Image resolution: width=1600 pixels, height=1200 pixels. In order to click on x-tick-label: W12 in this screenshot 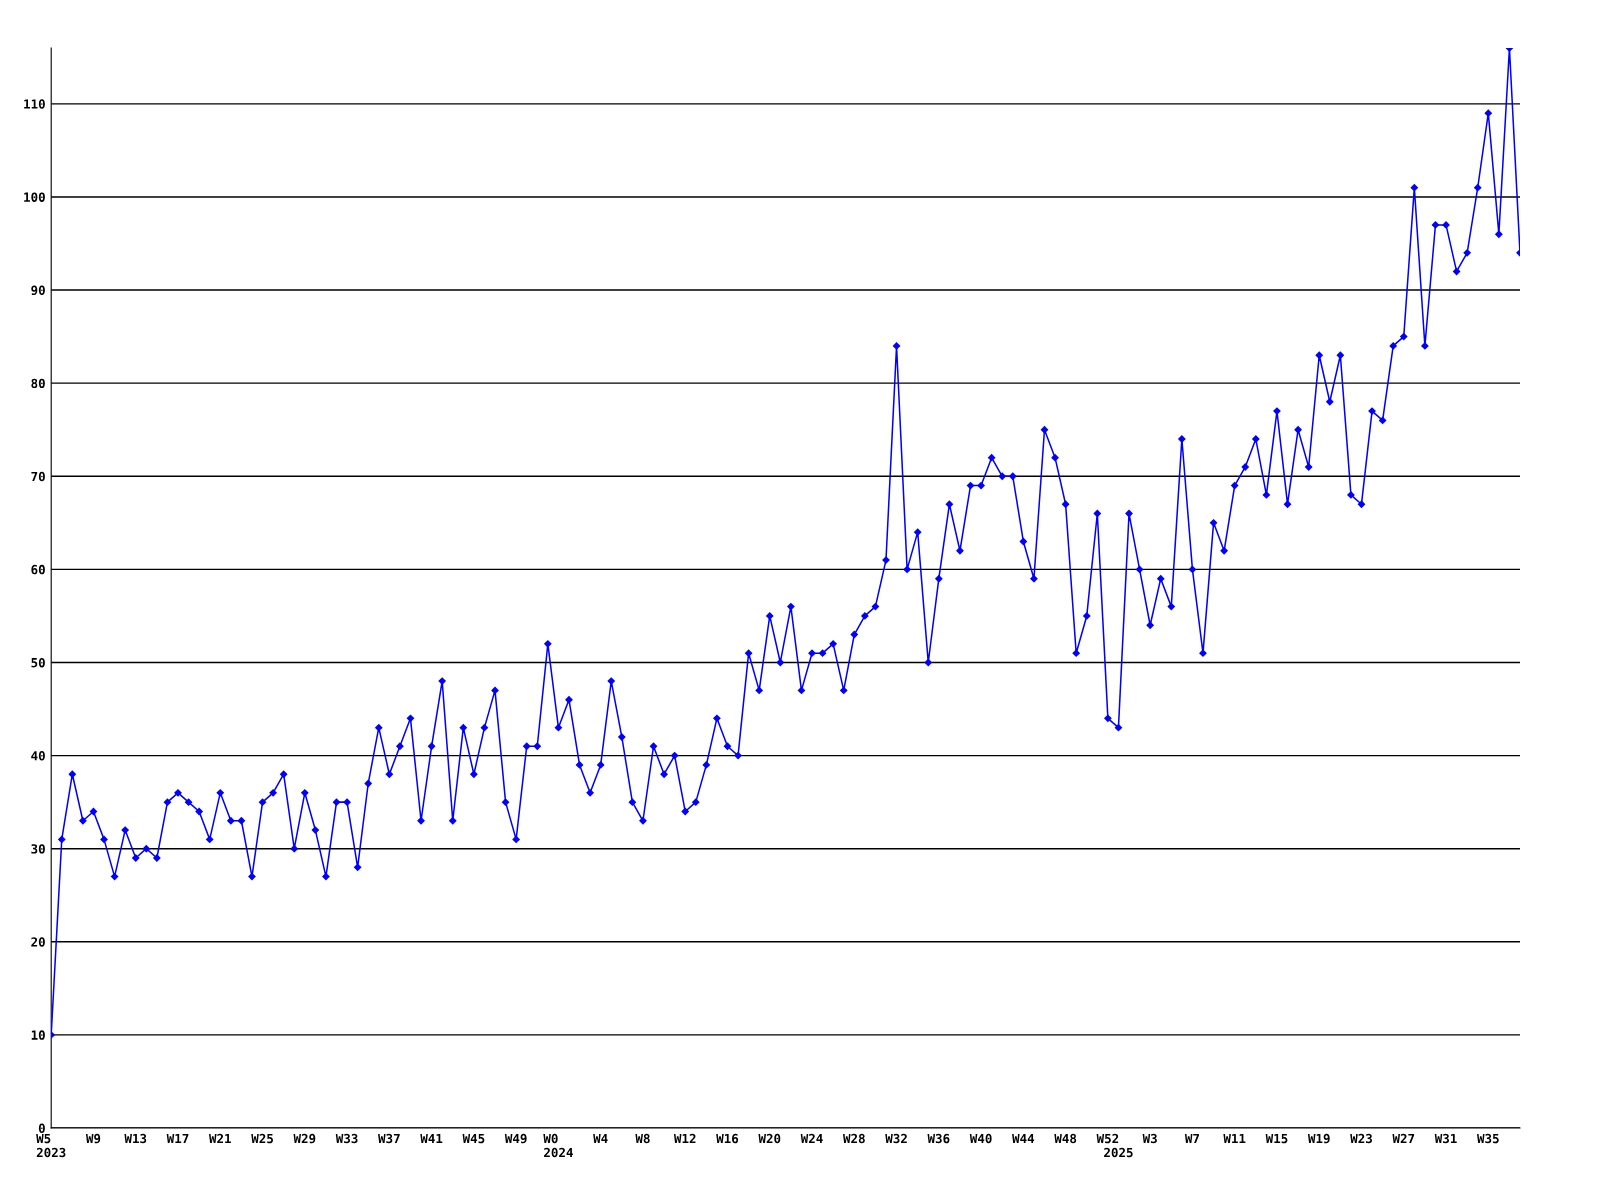, I will do `click(684, 1138)`.